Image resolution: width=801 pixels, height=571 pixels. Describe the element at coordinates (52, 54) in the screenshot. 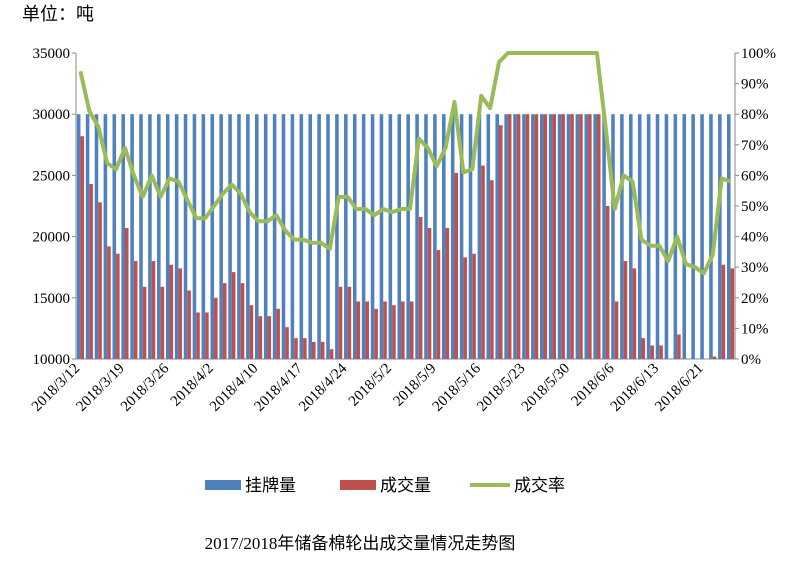

I see `y-tick-label: 35000` at that location.